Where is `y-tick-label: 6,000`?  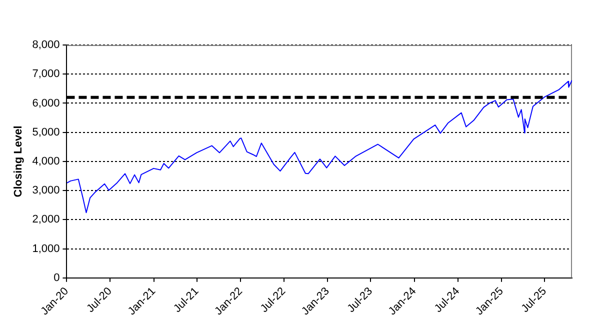
y-tick-label: 6,000 is located at coordinates (46, 103).